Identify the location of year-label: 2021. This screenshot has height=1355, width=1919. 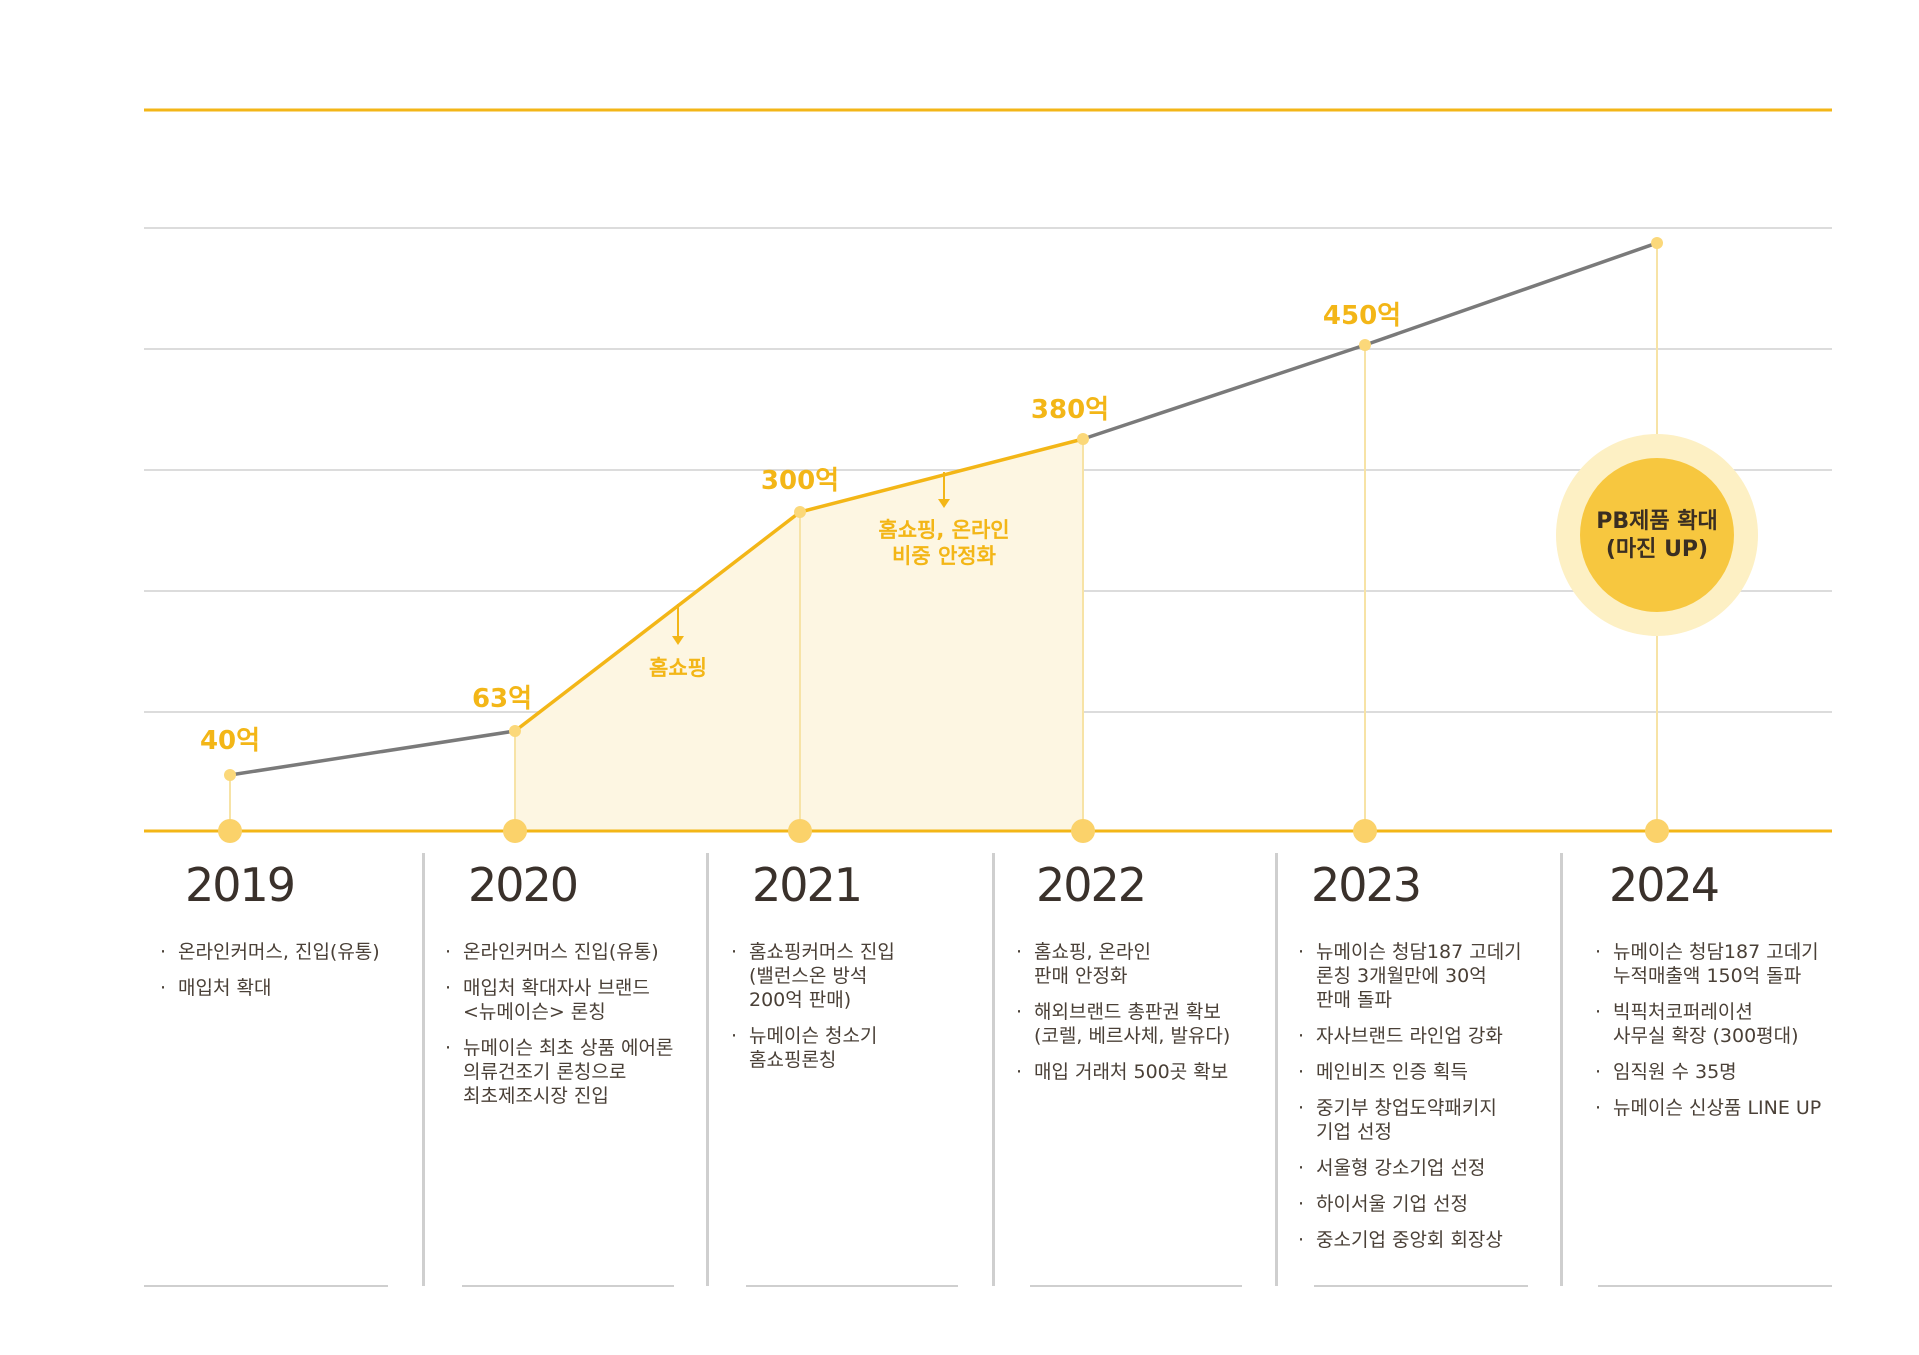
(807, 885).